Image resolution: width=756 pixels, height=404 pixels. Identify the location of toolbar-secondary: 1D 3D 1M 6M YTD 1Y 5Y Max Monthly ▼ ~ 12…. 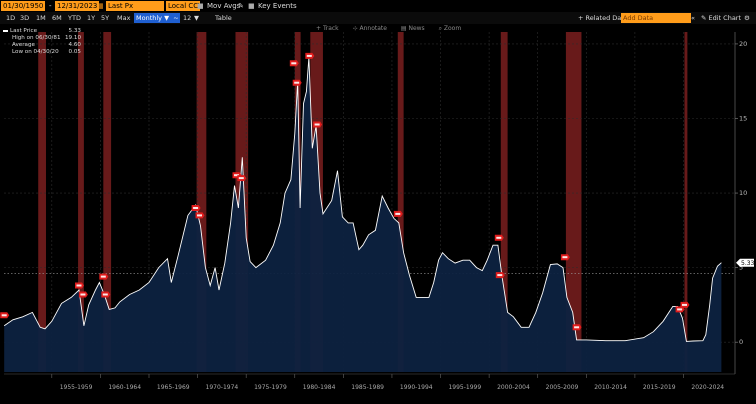
(378, 18).